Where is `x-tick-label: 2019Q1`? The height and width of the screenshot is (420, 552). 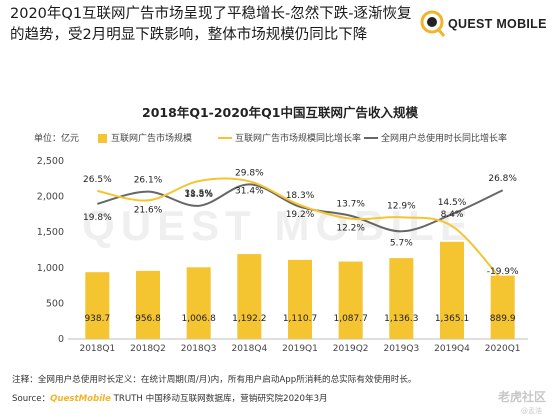
x-tick-label: 2019Q1 is located at coordinates (300, 349).